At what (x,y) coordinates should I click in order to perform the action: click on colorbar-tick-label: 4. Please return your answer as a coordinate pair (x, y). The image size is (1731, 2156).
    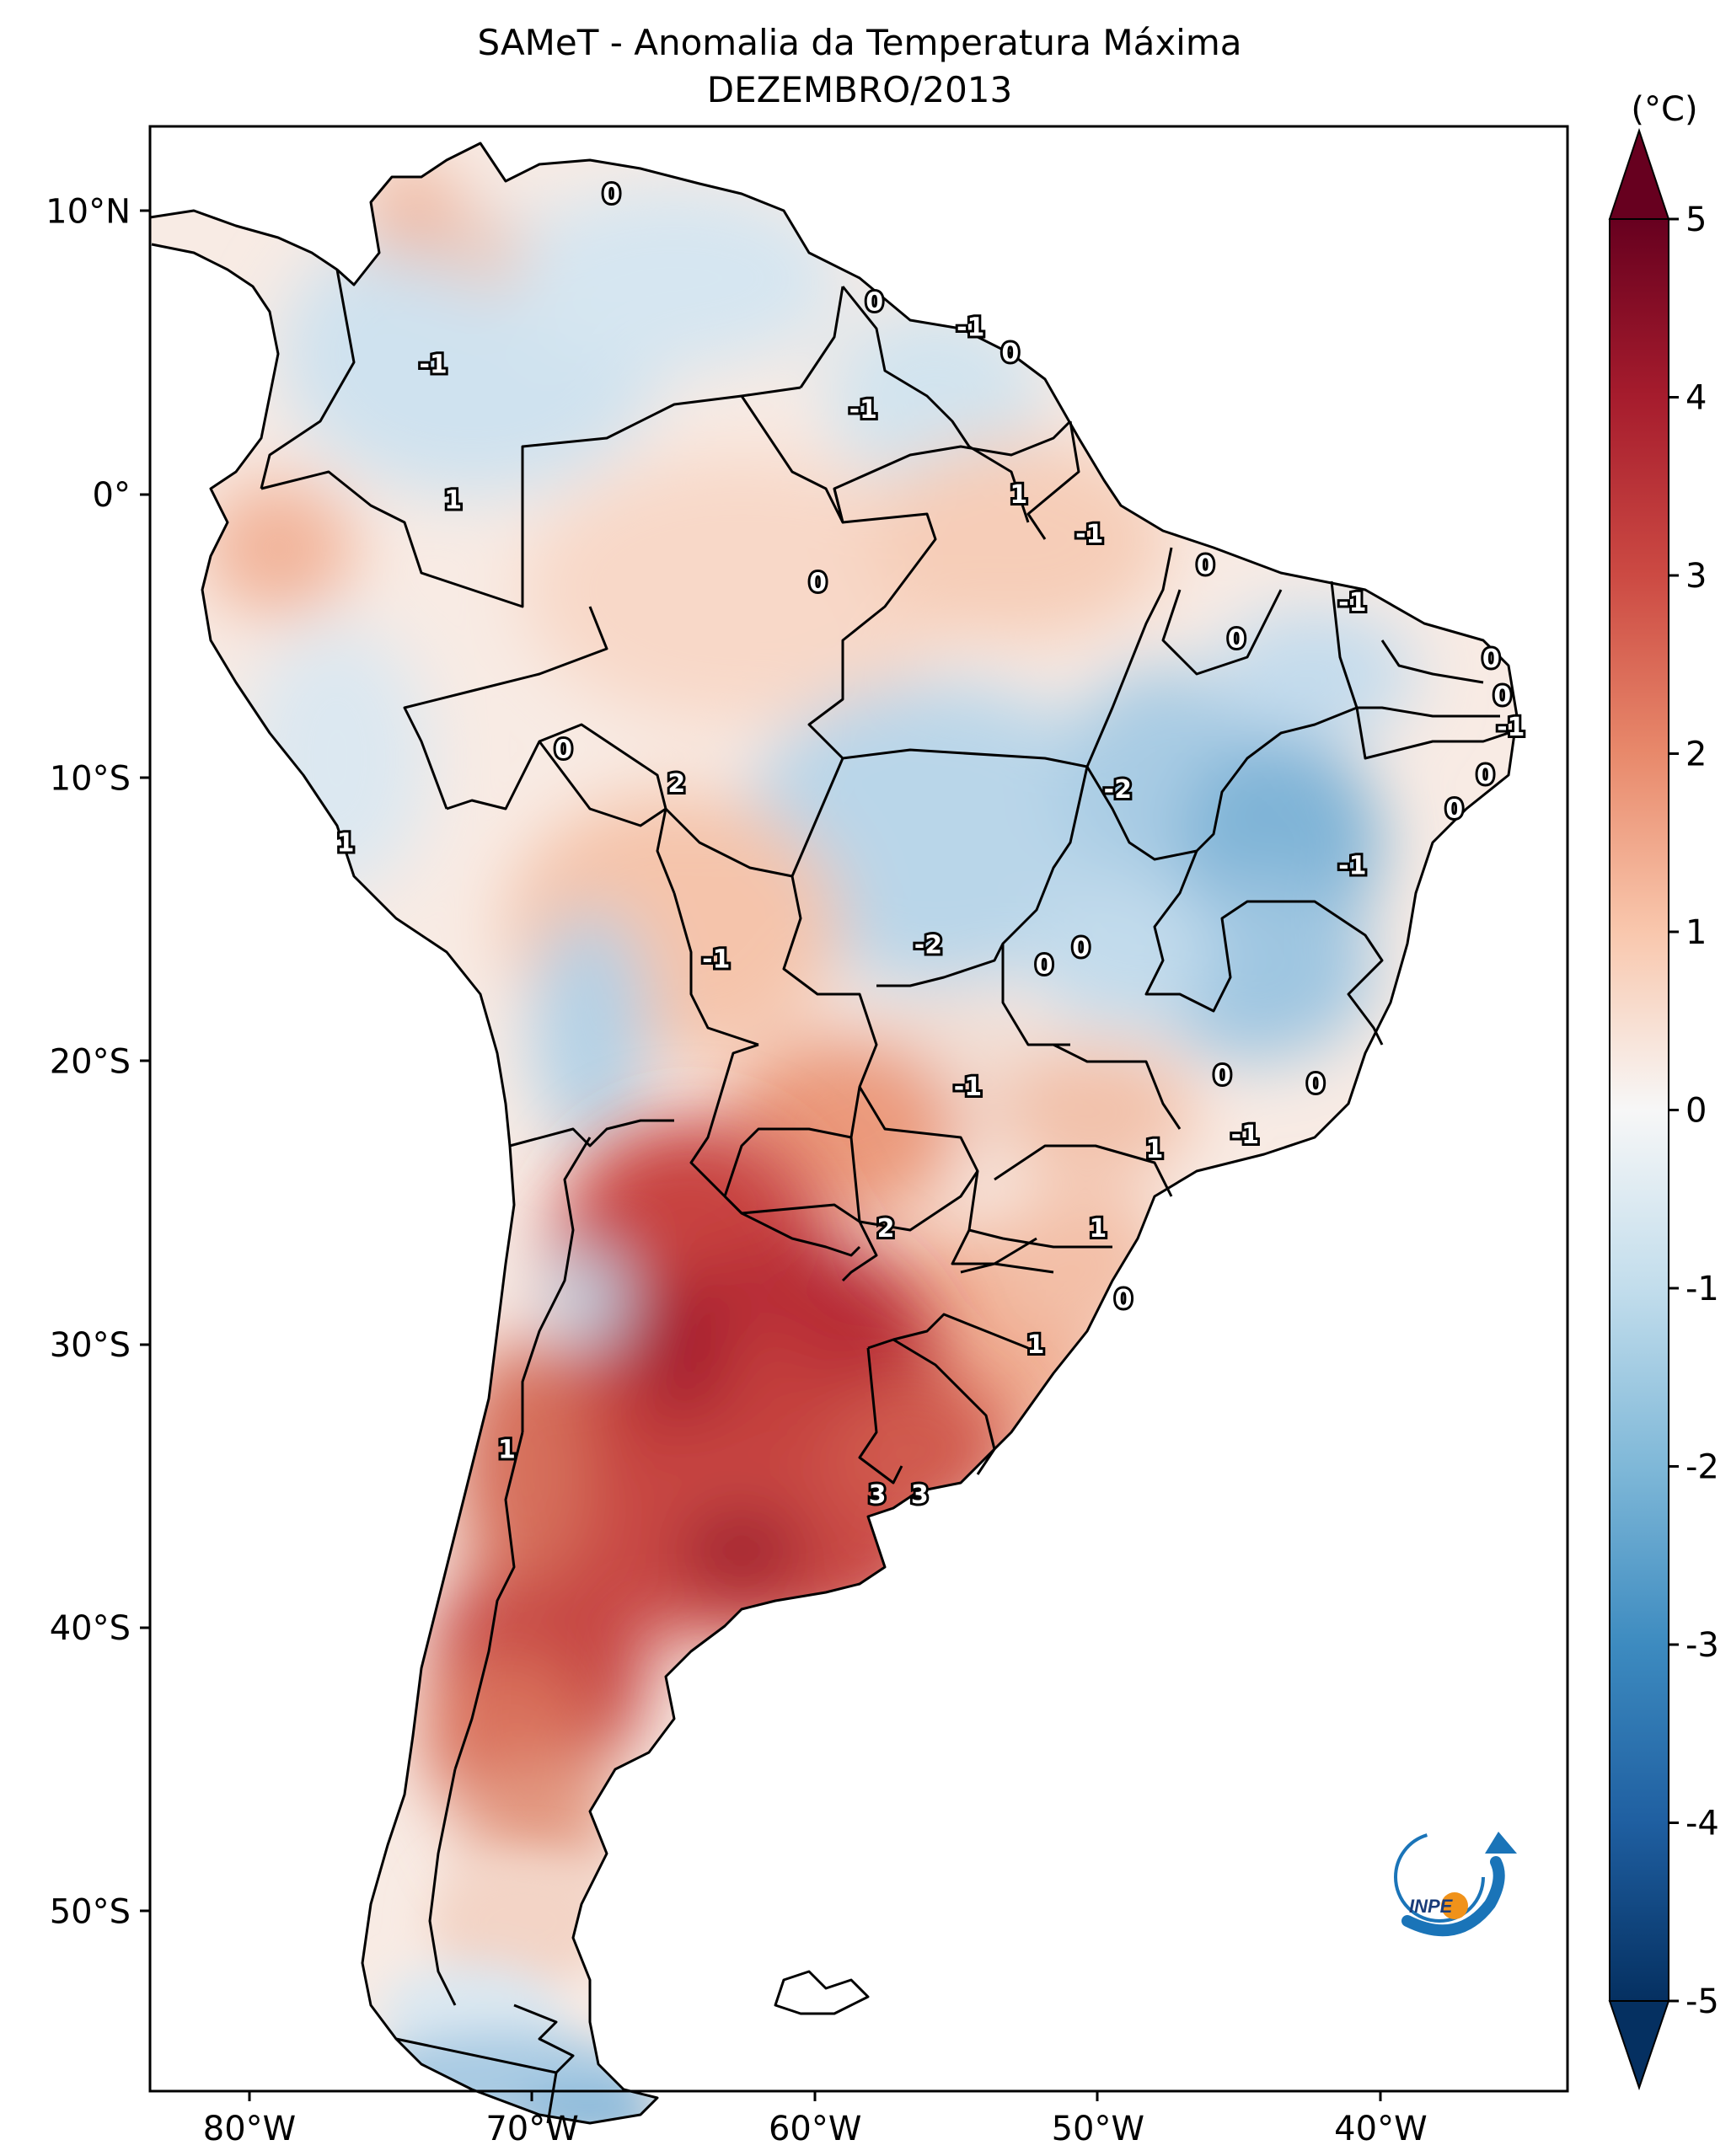
    Looking at the image, I should click on (1696, 398).